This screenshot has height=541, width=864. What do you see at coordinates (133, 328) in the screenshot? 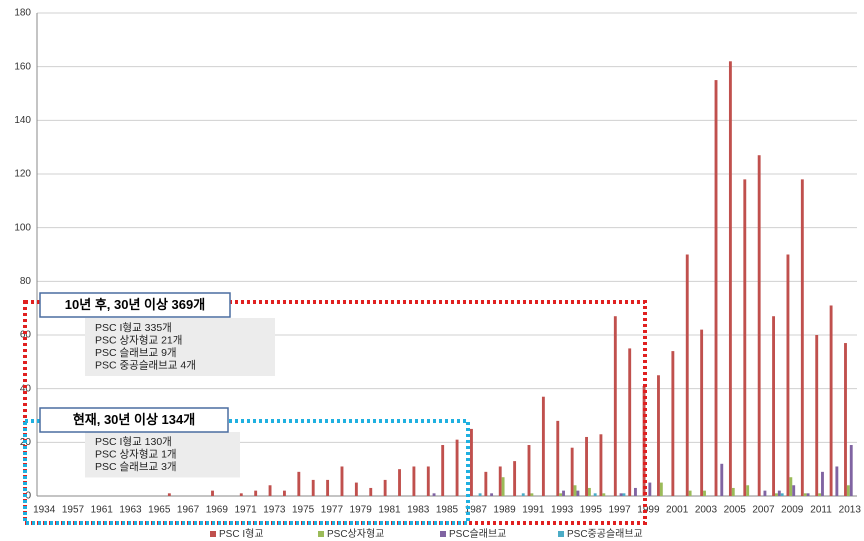
I see `annotation-line: PSC I형교 335개` at bounding box center [133, 328].